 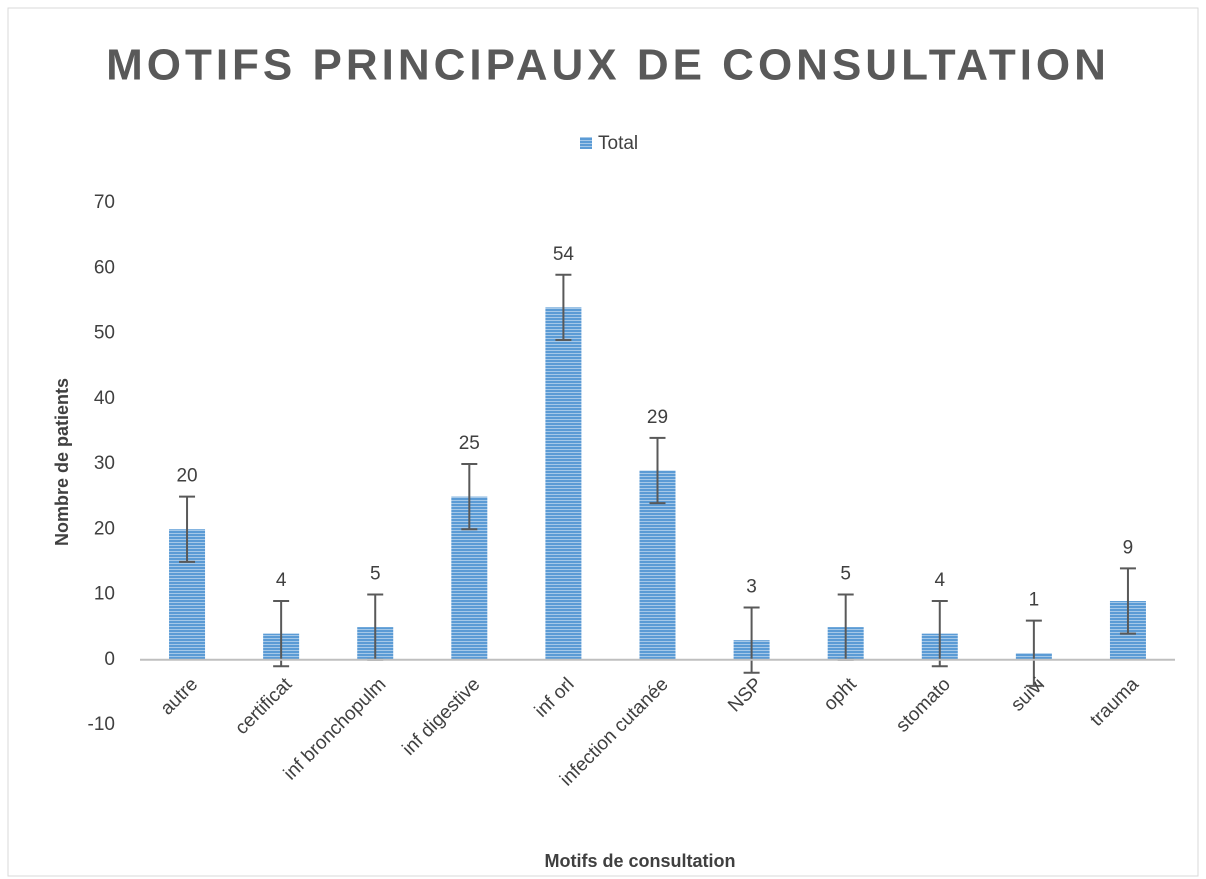 I want to click on legend-swatch, so click(x=586, y=143).